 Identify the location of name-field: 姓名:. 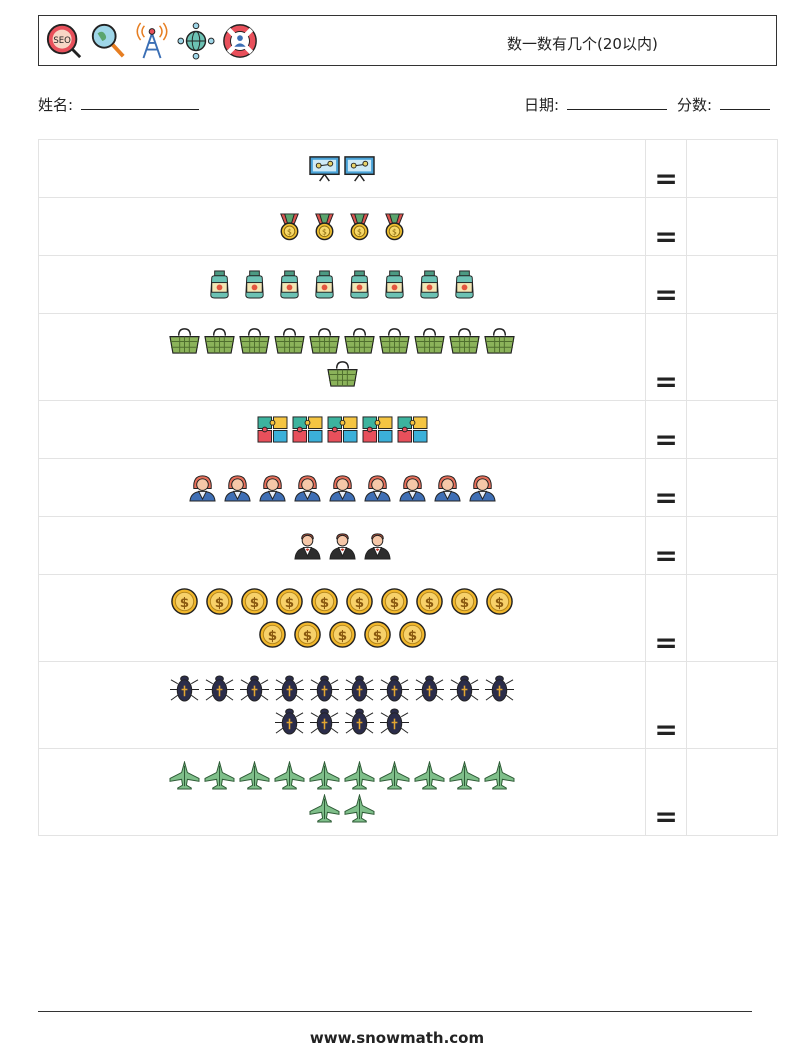
(118, 104).